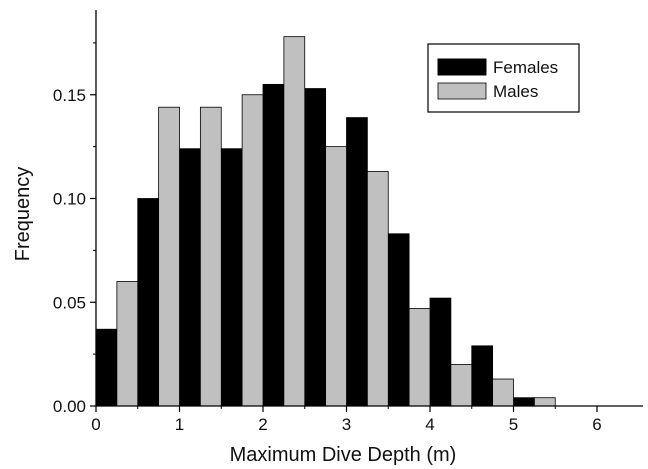 The image size is (648, 469). What do you see at coordinates (596, 424) in the screenshot?
I see `x-tick-label: 6` at bounding box center [596, 424].